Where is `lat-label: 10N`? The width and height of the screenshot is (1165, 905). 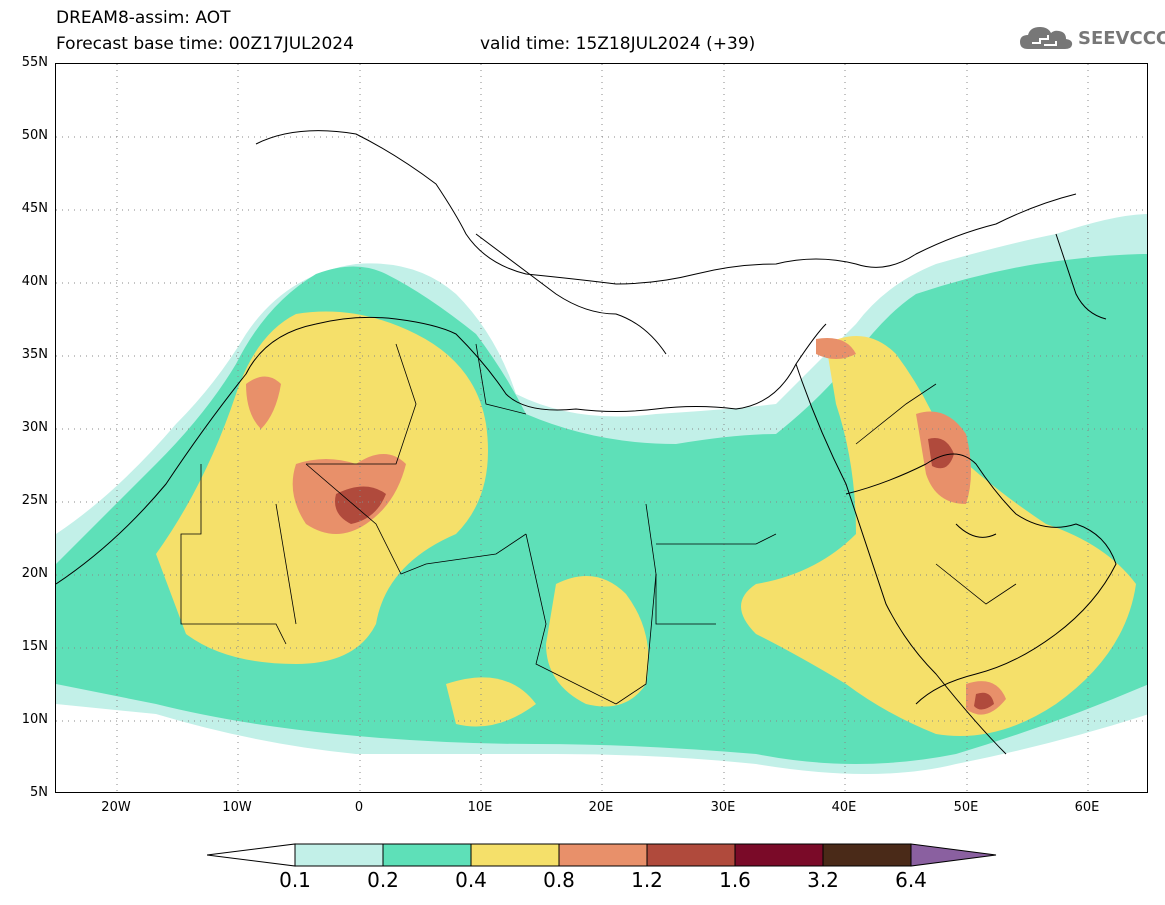 lat-label: 10N is located at coordinates (34, 719).